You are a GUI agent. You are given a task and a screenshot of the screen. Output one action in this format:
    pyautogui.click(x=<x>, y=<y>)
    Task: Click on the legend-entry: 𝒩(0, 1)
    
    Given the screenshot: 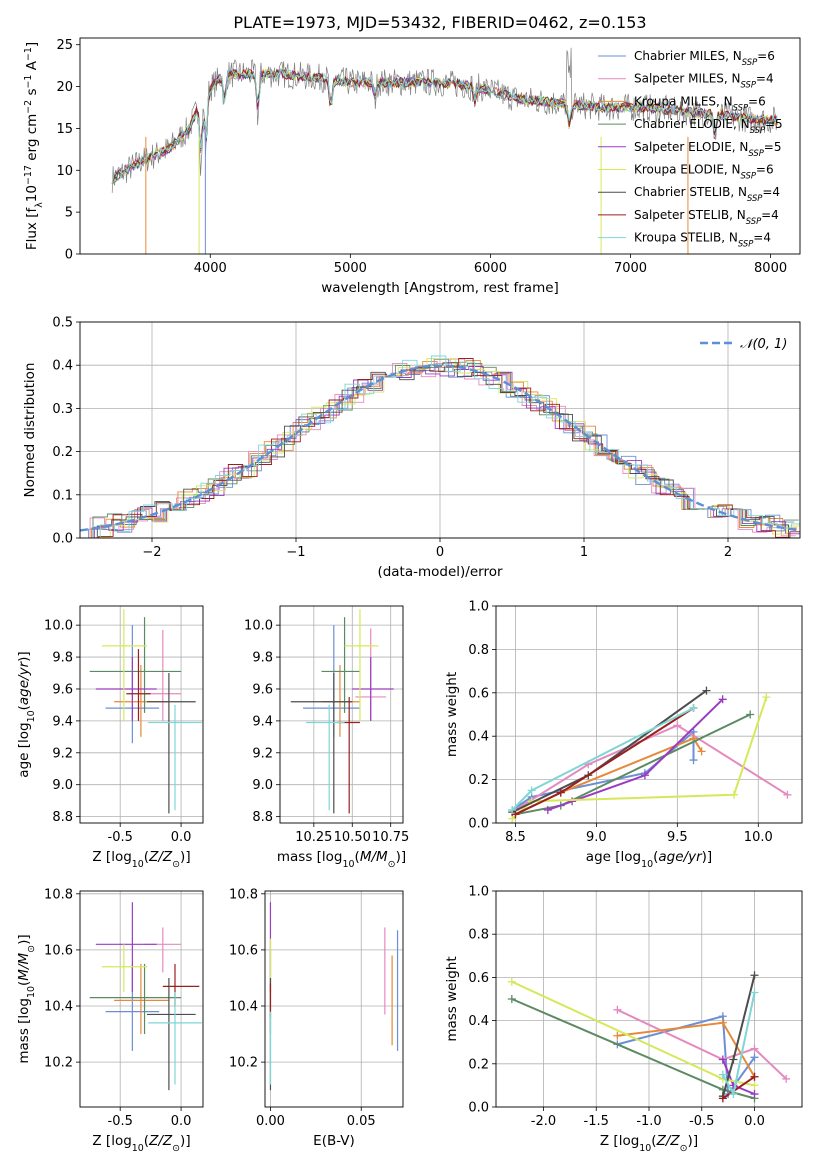 What is the action you would take?
    pyautogui.click(x=763, y=344)
    